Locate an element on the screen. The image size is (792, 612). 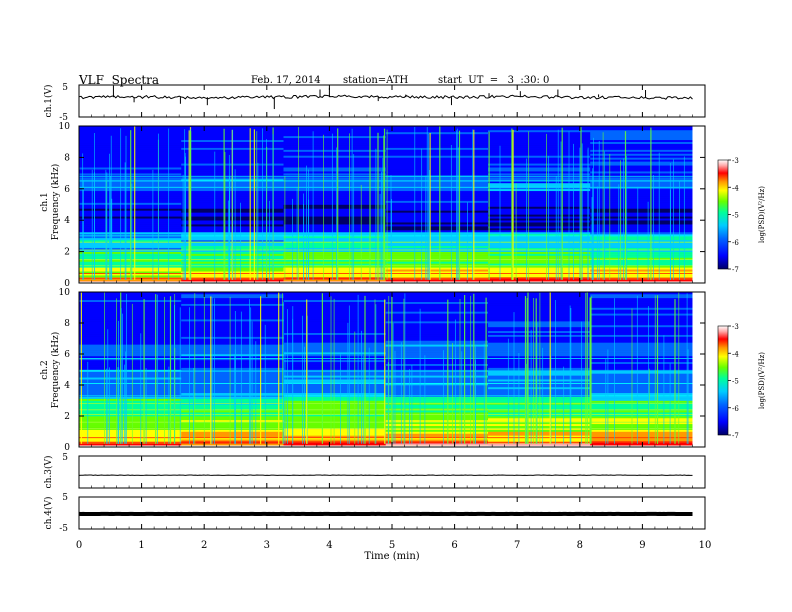
ch3-panel: 5 ch.3(V) is located at coordinates (374, 471).